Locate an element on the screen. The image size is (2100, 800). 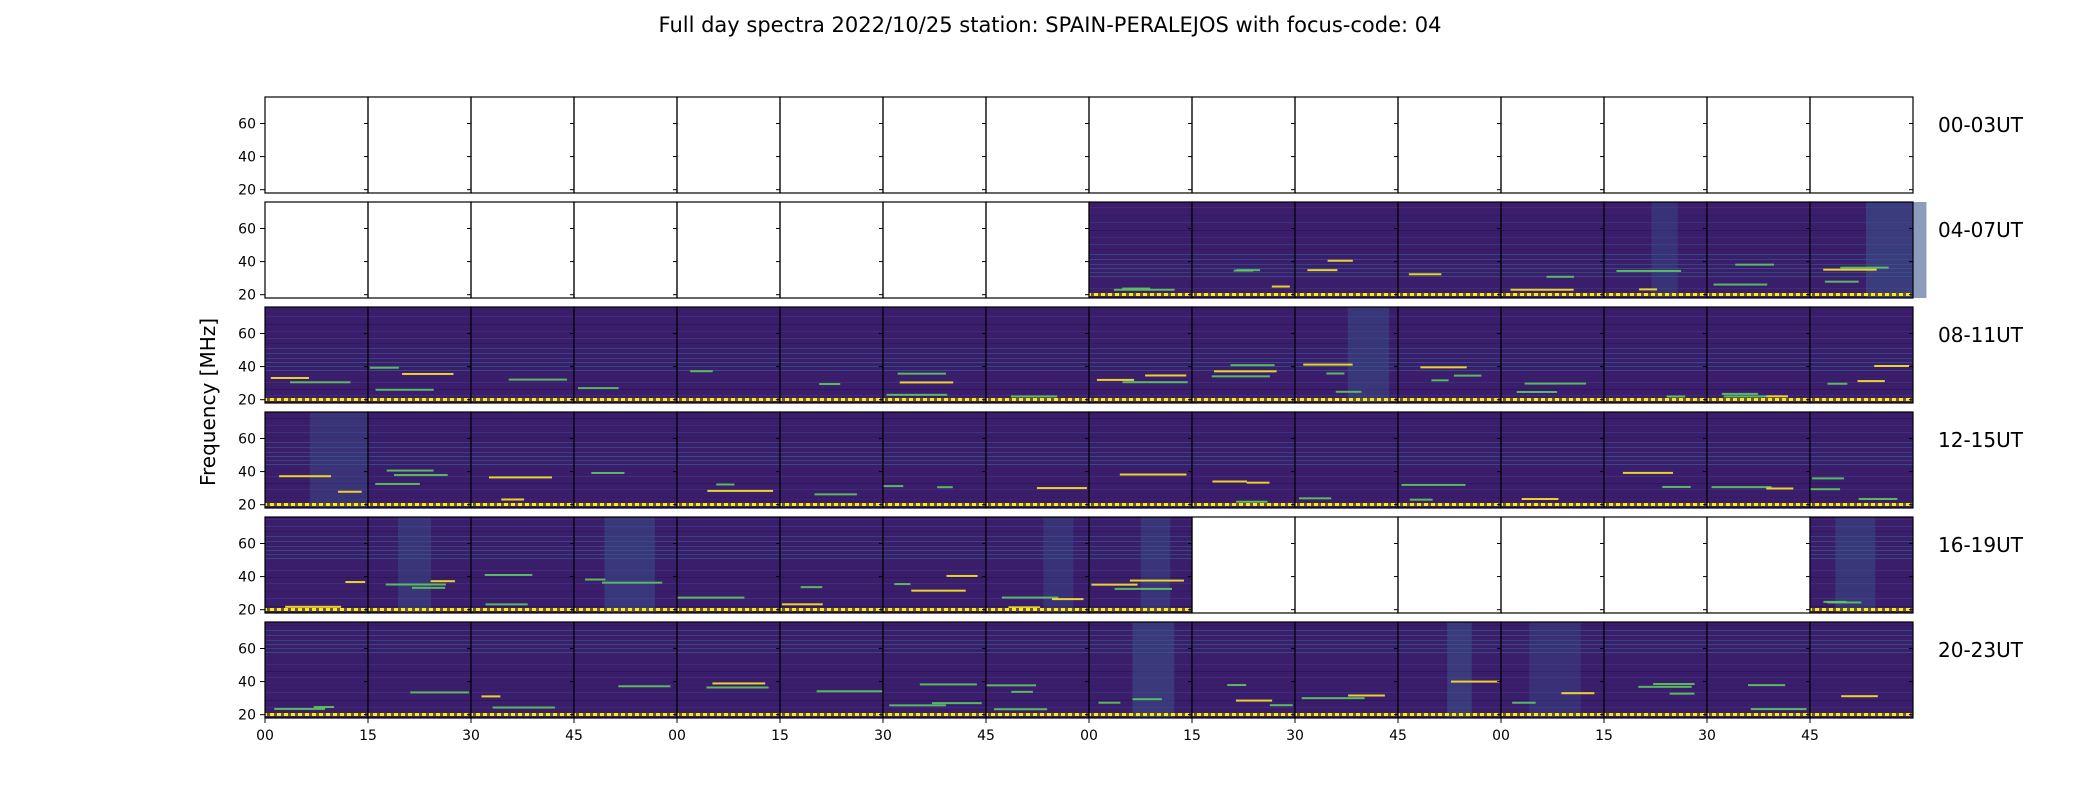
y-tick-label: 60 is located at coordinates (247, 649).